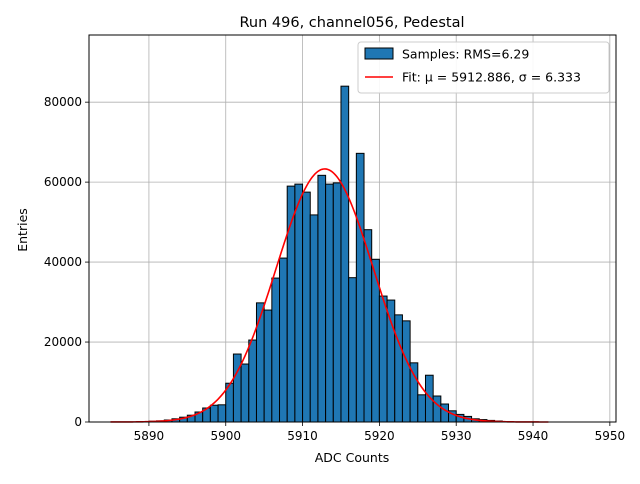 This screenshot has width=640, height=484. Describe the element at coordinates (610, 436) in the screenshot. I see `x-tick-label: 5950` at that location.